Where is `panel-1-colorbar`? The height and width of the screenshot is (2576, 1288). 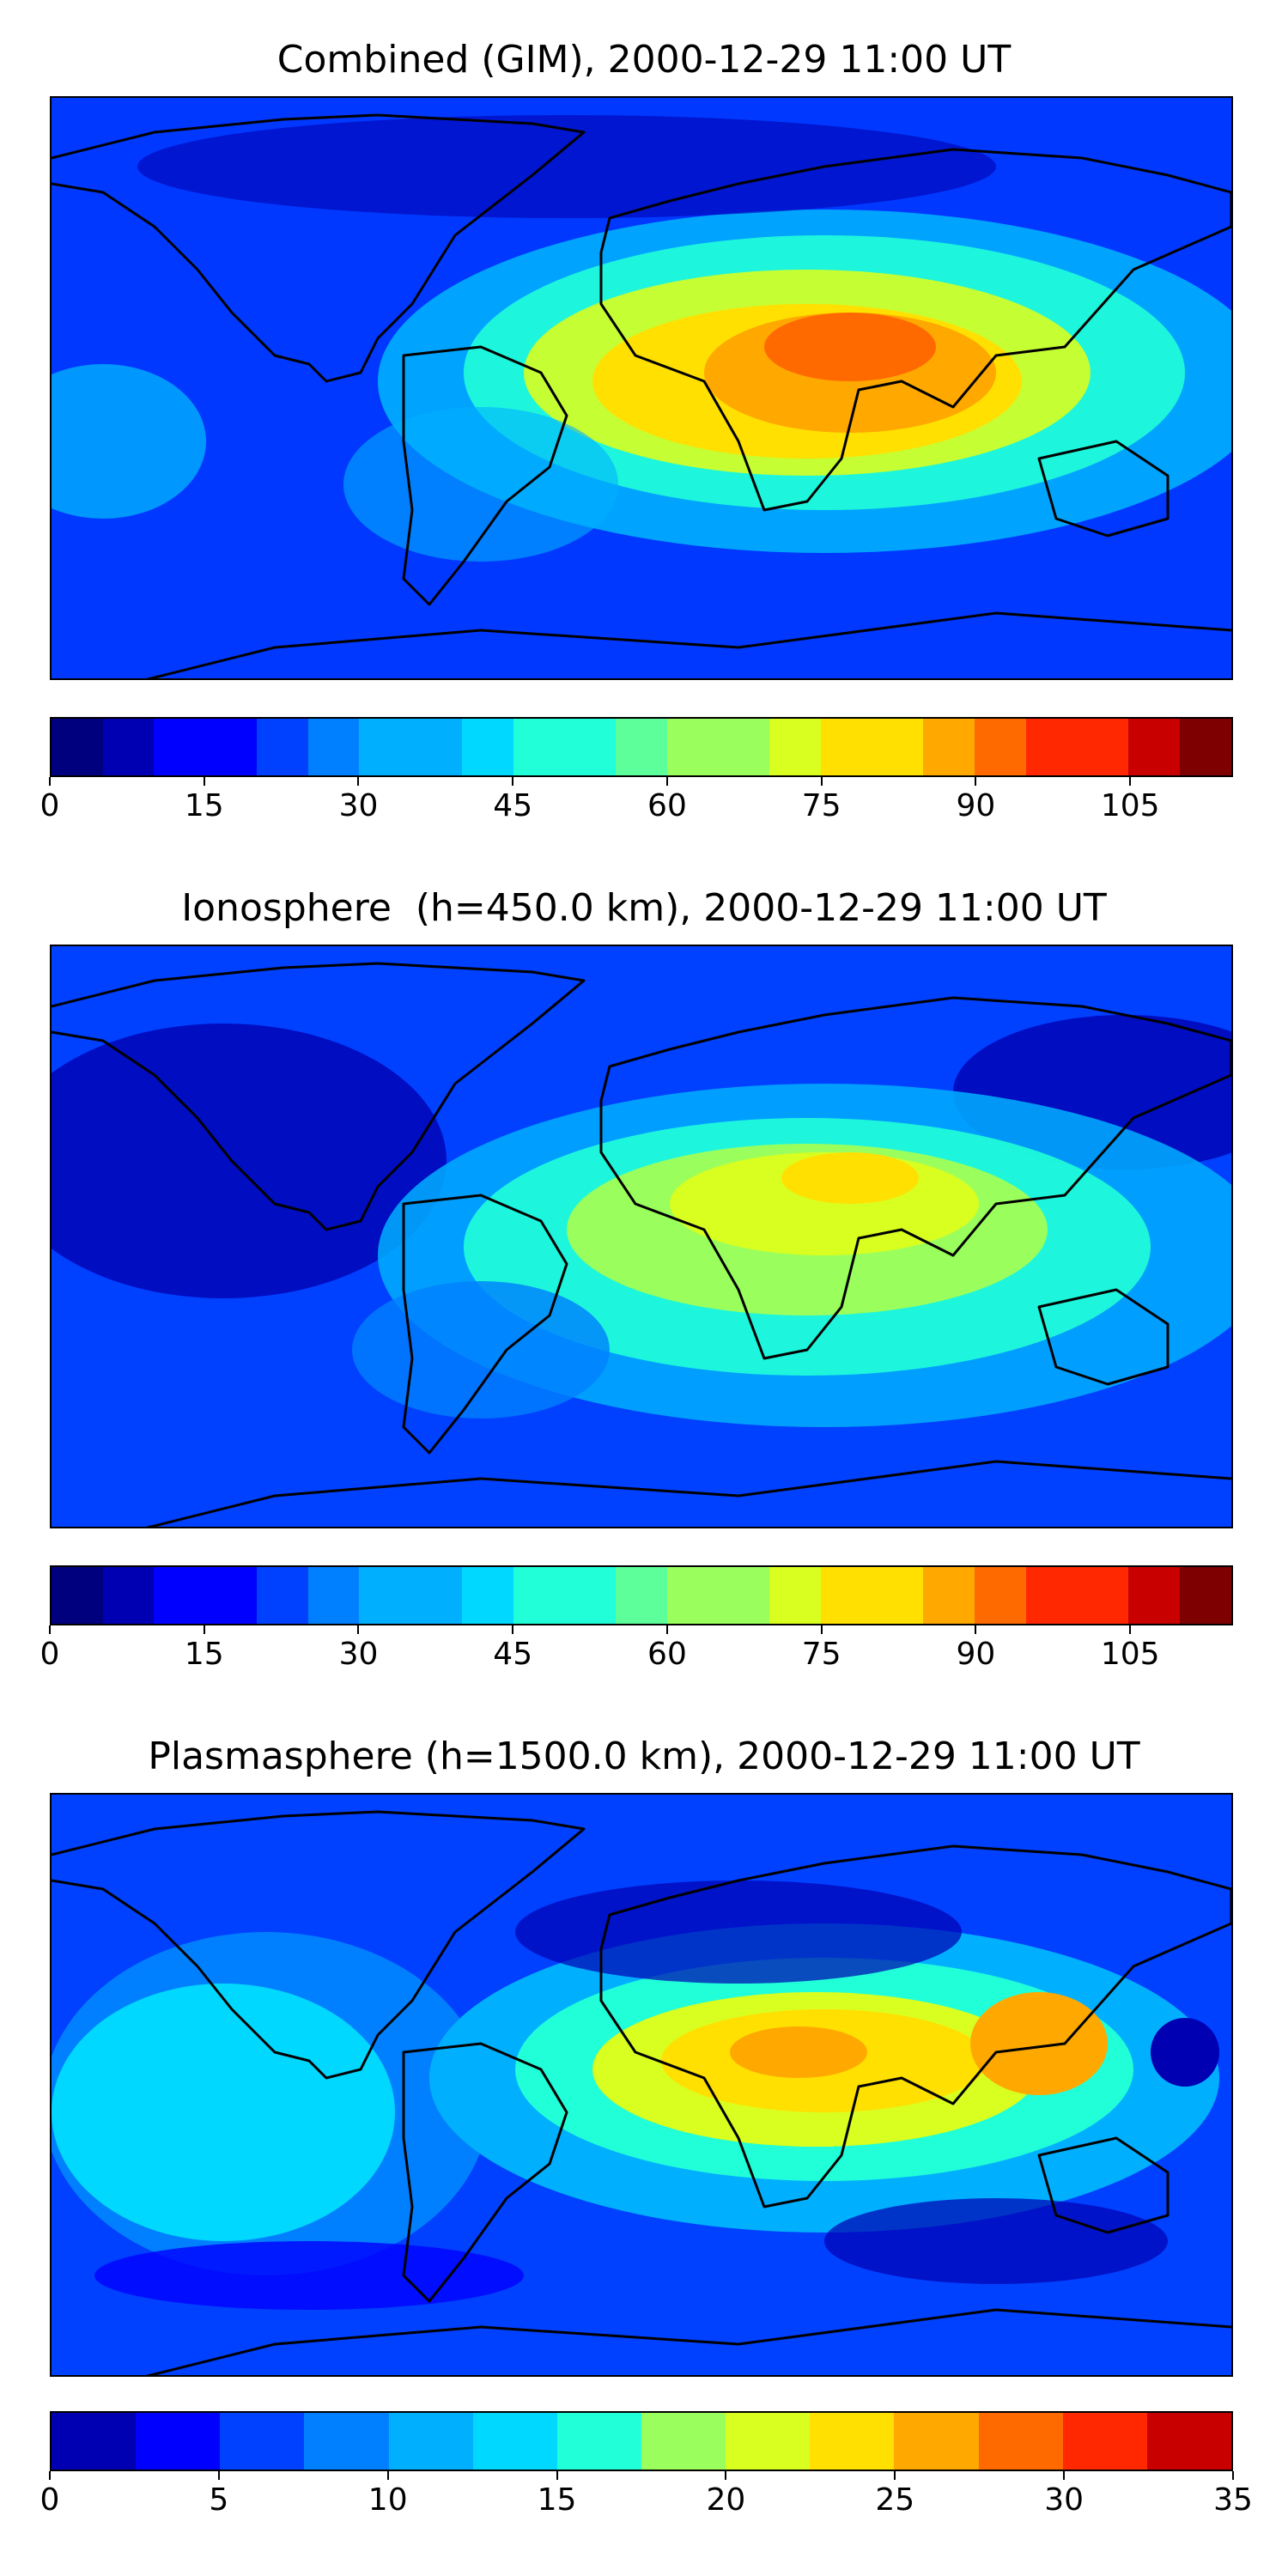 panel-1-colorbar is located at coordinates (641, 747).